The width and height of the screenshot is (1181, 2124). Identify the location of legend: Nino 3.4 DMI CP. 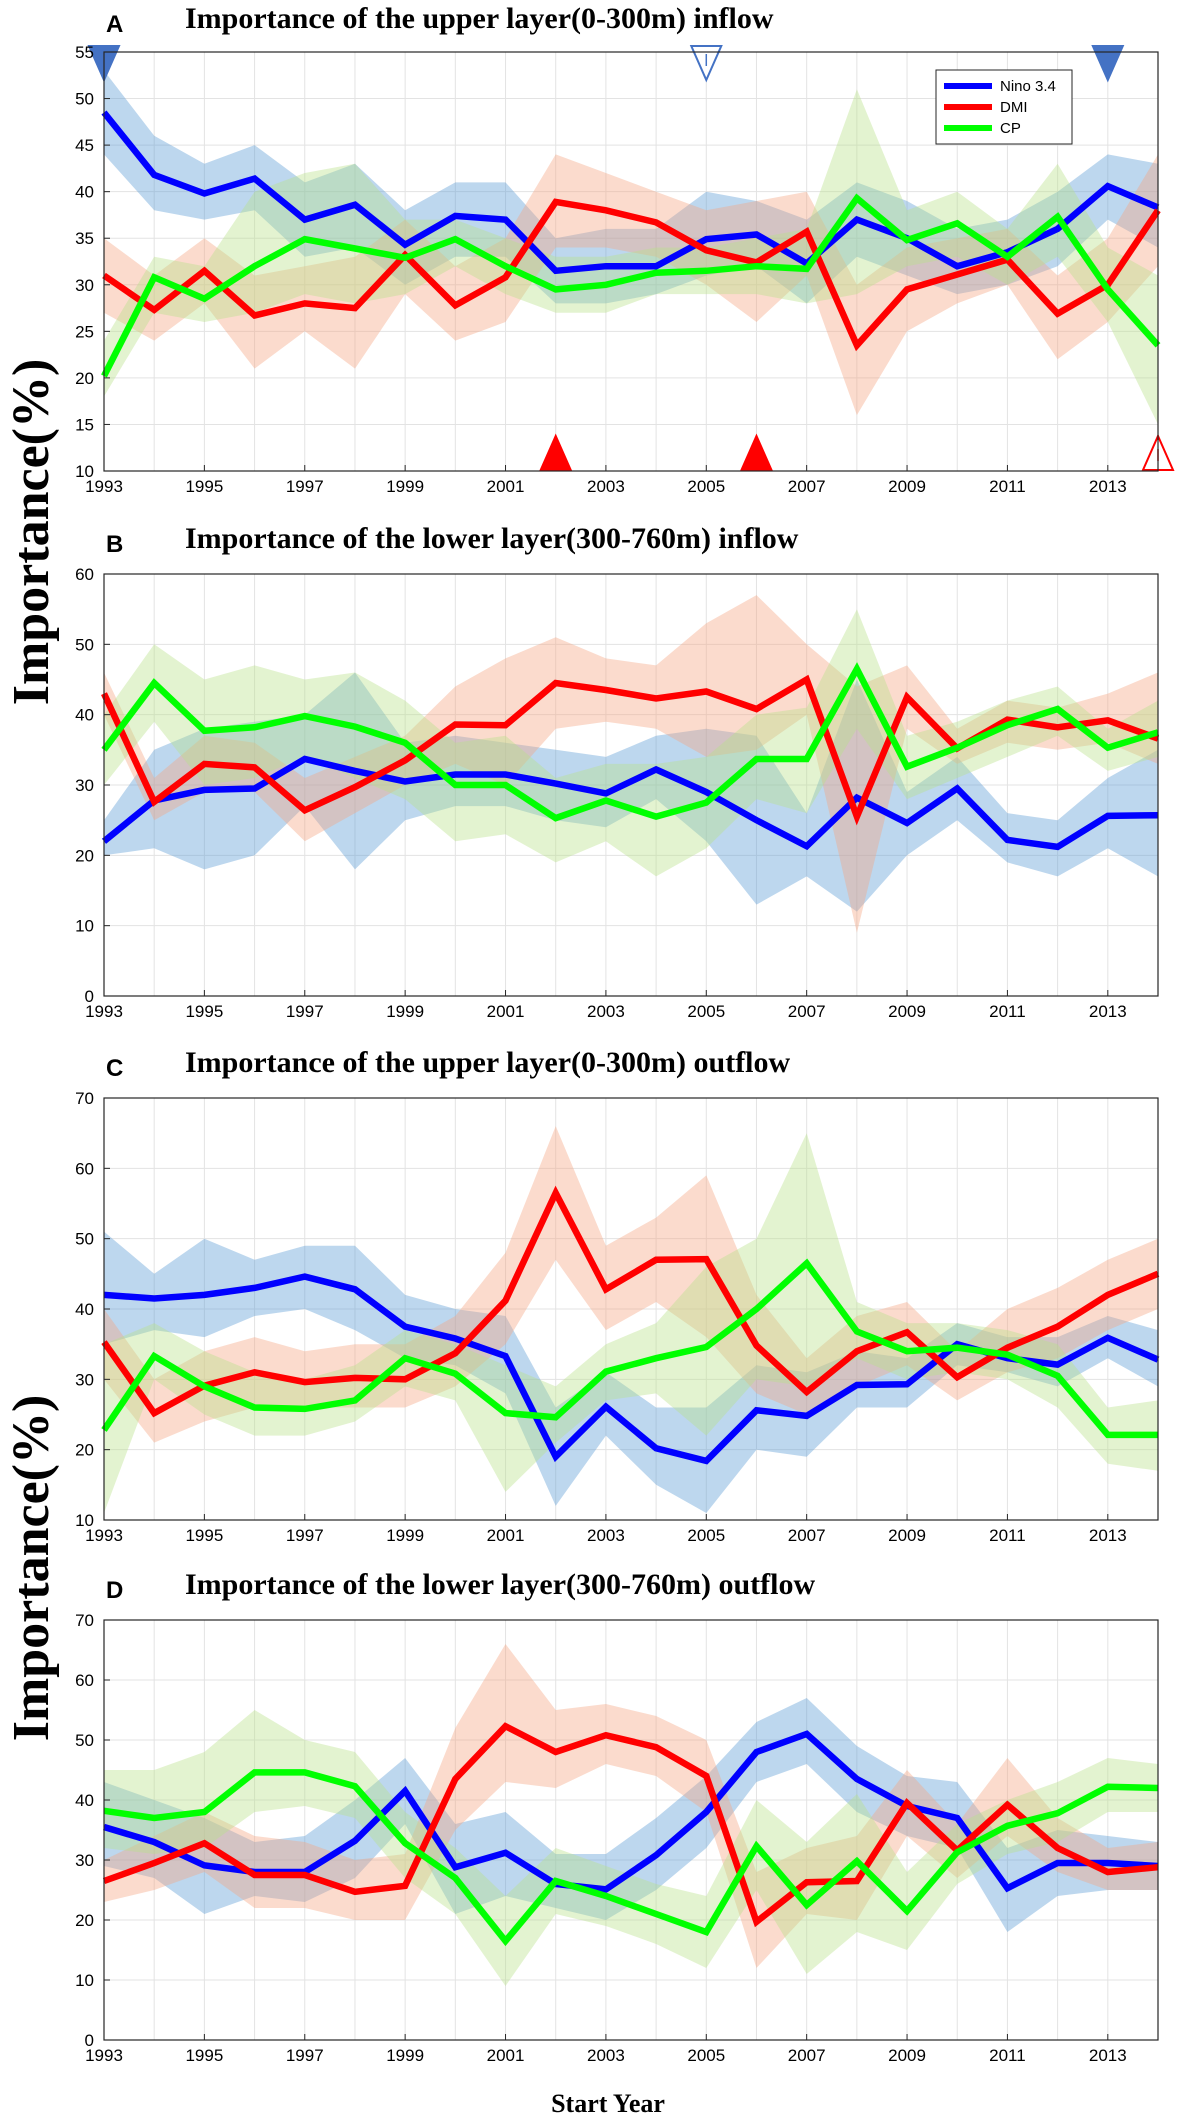
(1004, 107).